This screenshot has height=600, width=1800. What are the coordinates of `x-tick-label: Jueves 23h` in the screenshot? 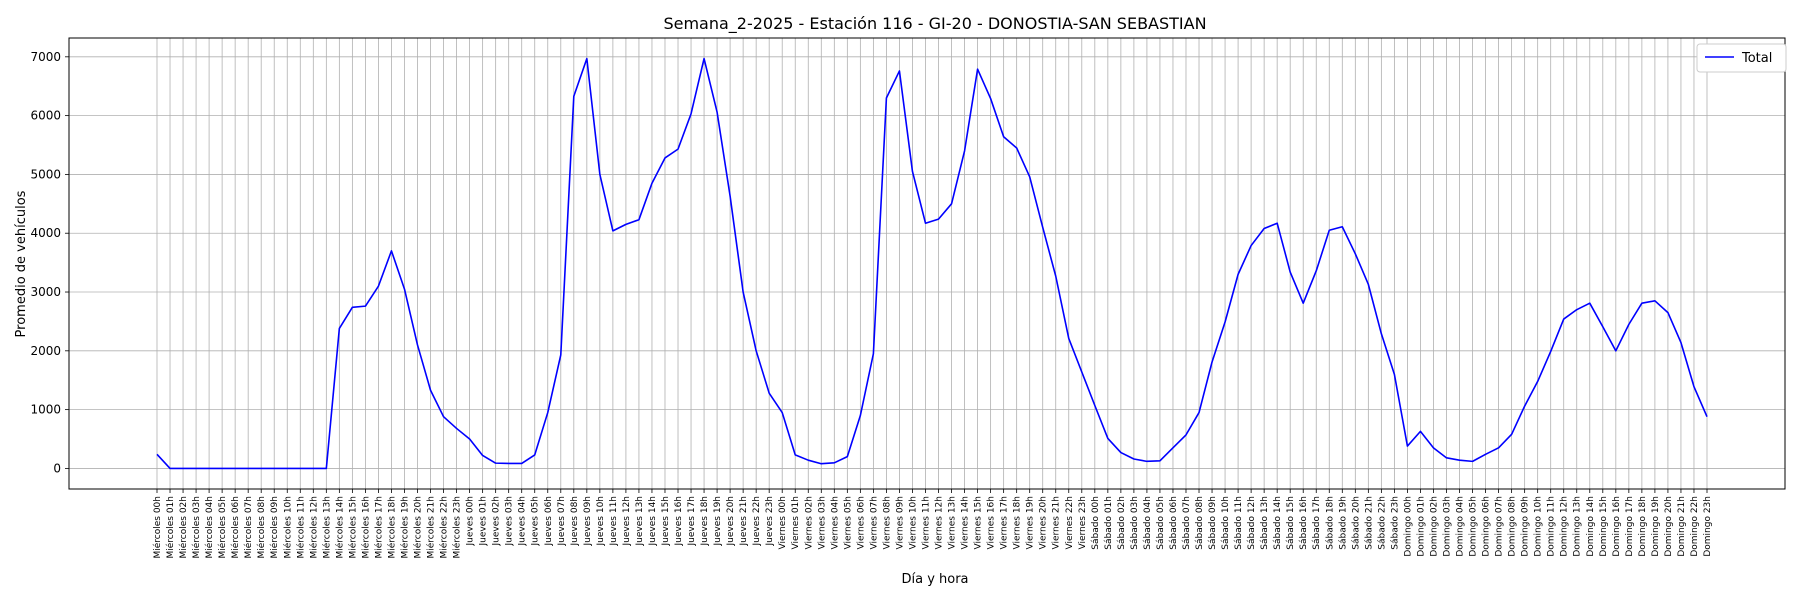 It's located at (770, 521).